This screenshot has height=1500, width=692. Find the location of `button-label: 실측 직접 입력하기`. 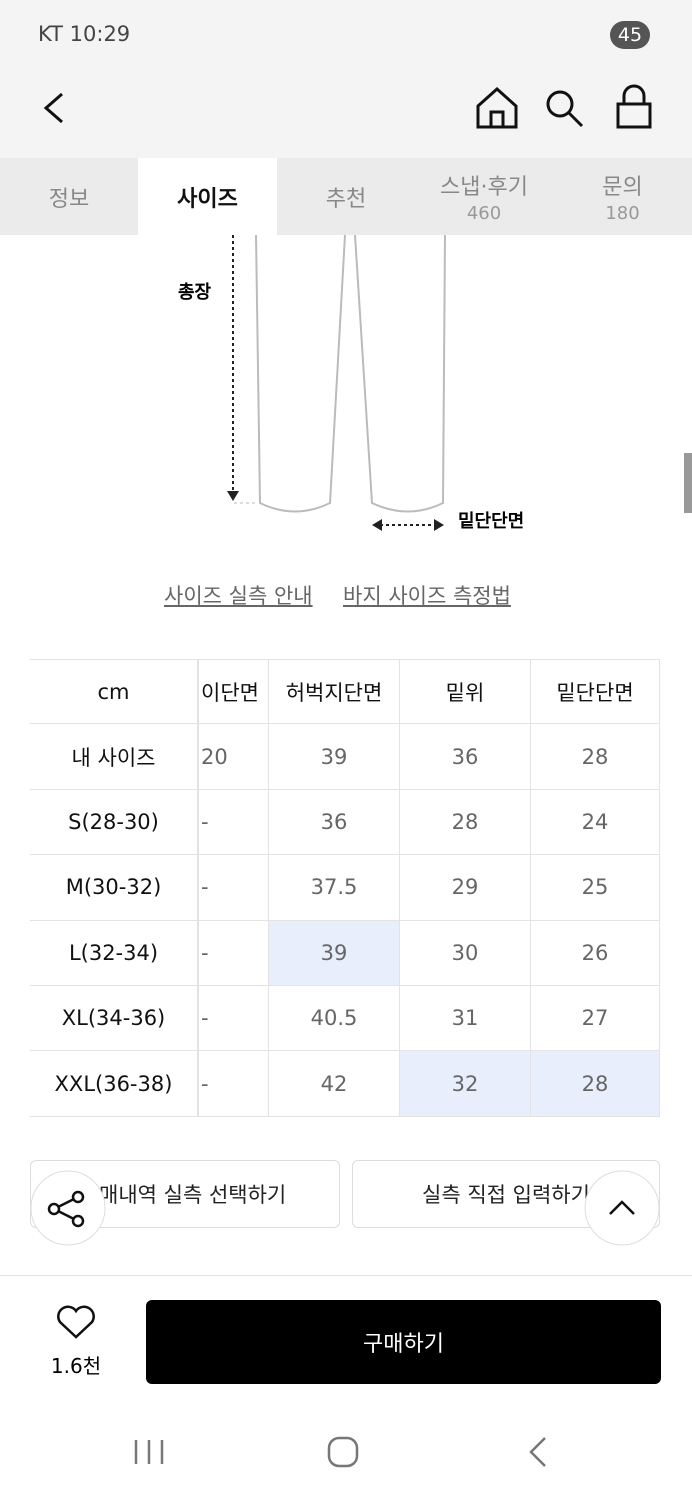

button-label: 실측 직접 입력하기 is located at coordinates (506, 1195).